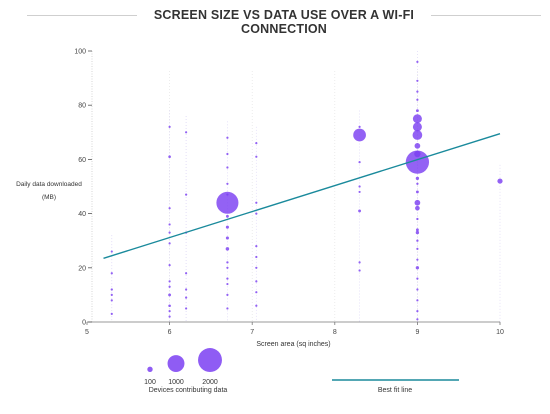 The height and width of the screenshot is (414, 550). I want to click on y-tick-label: 20, so click(82, 268).